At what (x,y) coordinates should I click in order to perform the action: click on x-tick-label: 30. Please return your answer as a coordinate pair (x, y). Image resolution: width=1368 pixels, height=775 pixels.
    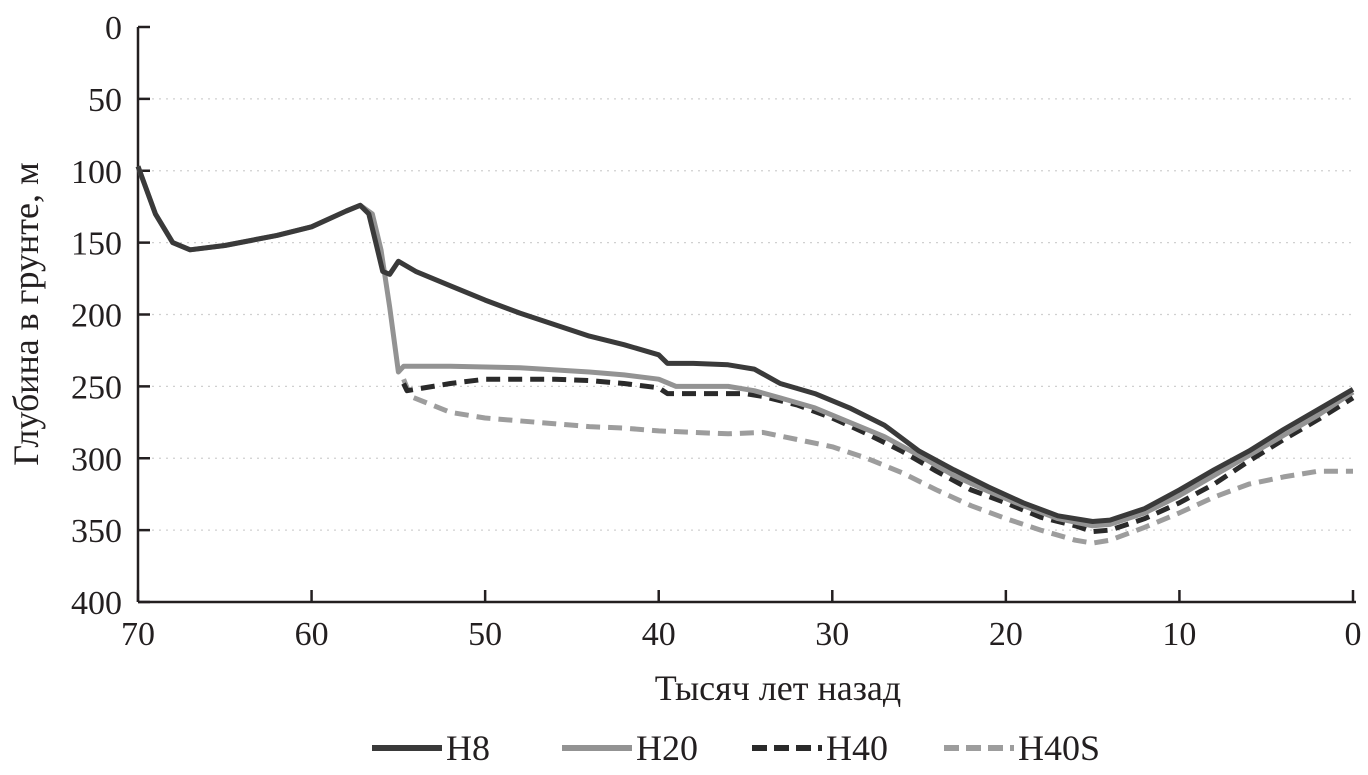
    Looking at the image, I should click on (832, 634).